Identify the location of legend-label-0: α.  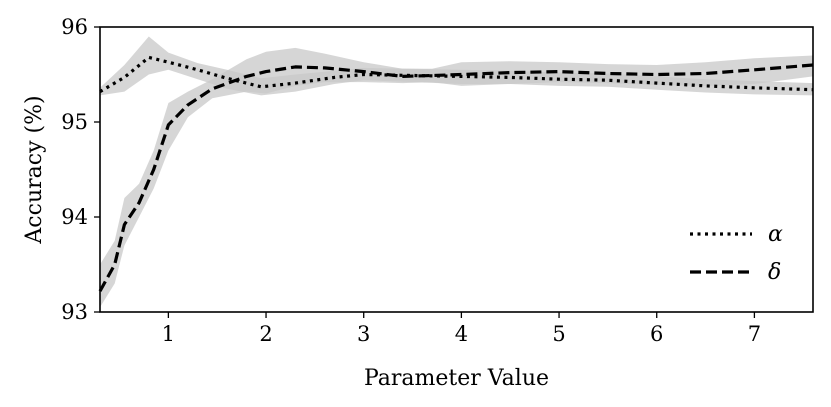
(775, 234).